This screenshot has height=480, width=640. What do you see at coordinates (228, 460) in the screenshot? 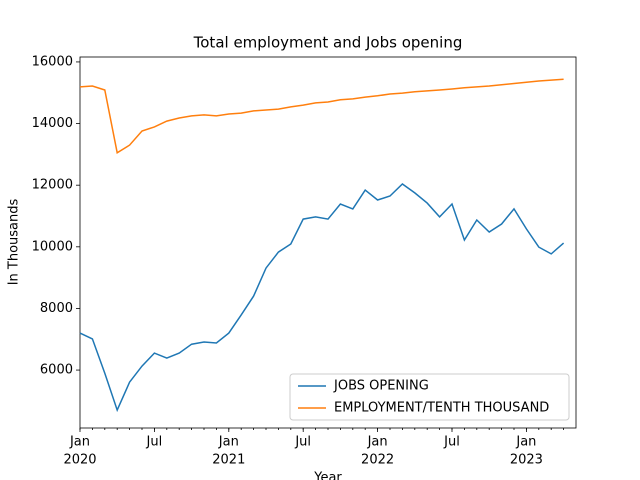
I see `x-tick-year: 2021` at bounding box center [228, 460].